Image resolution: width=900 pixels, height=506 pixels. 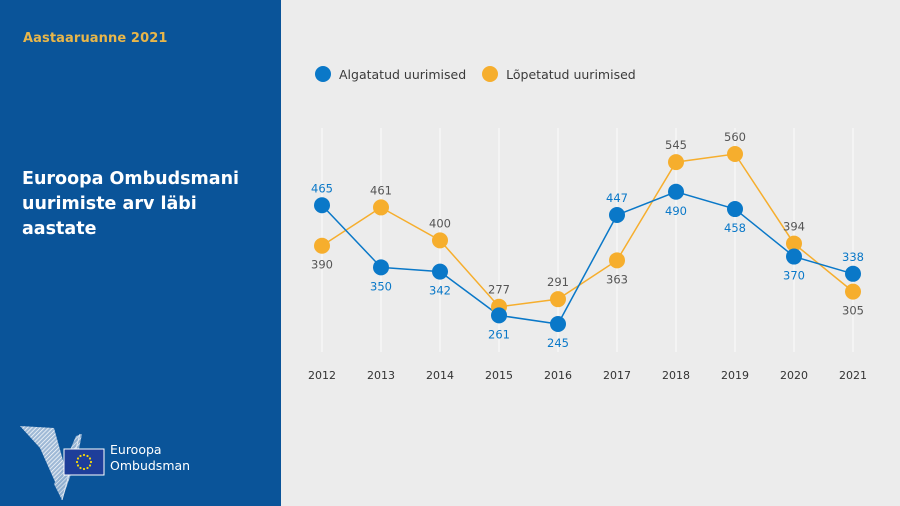 I want to click on data-label: 338, so click(x=853, y=257).